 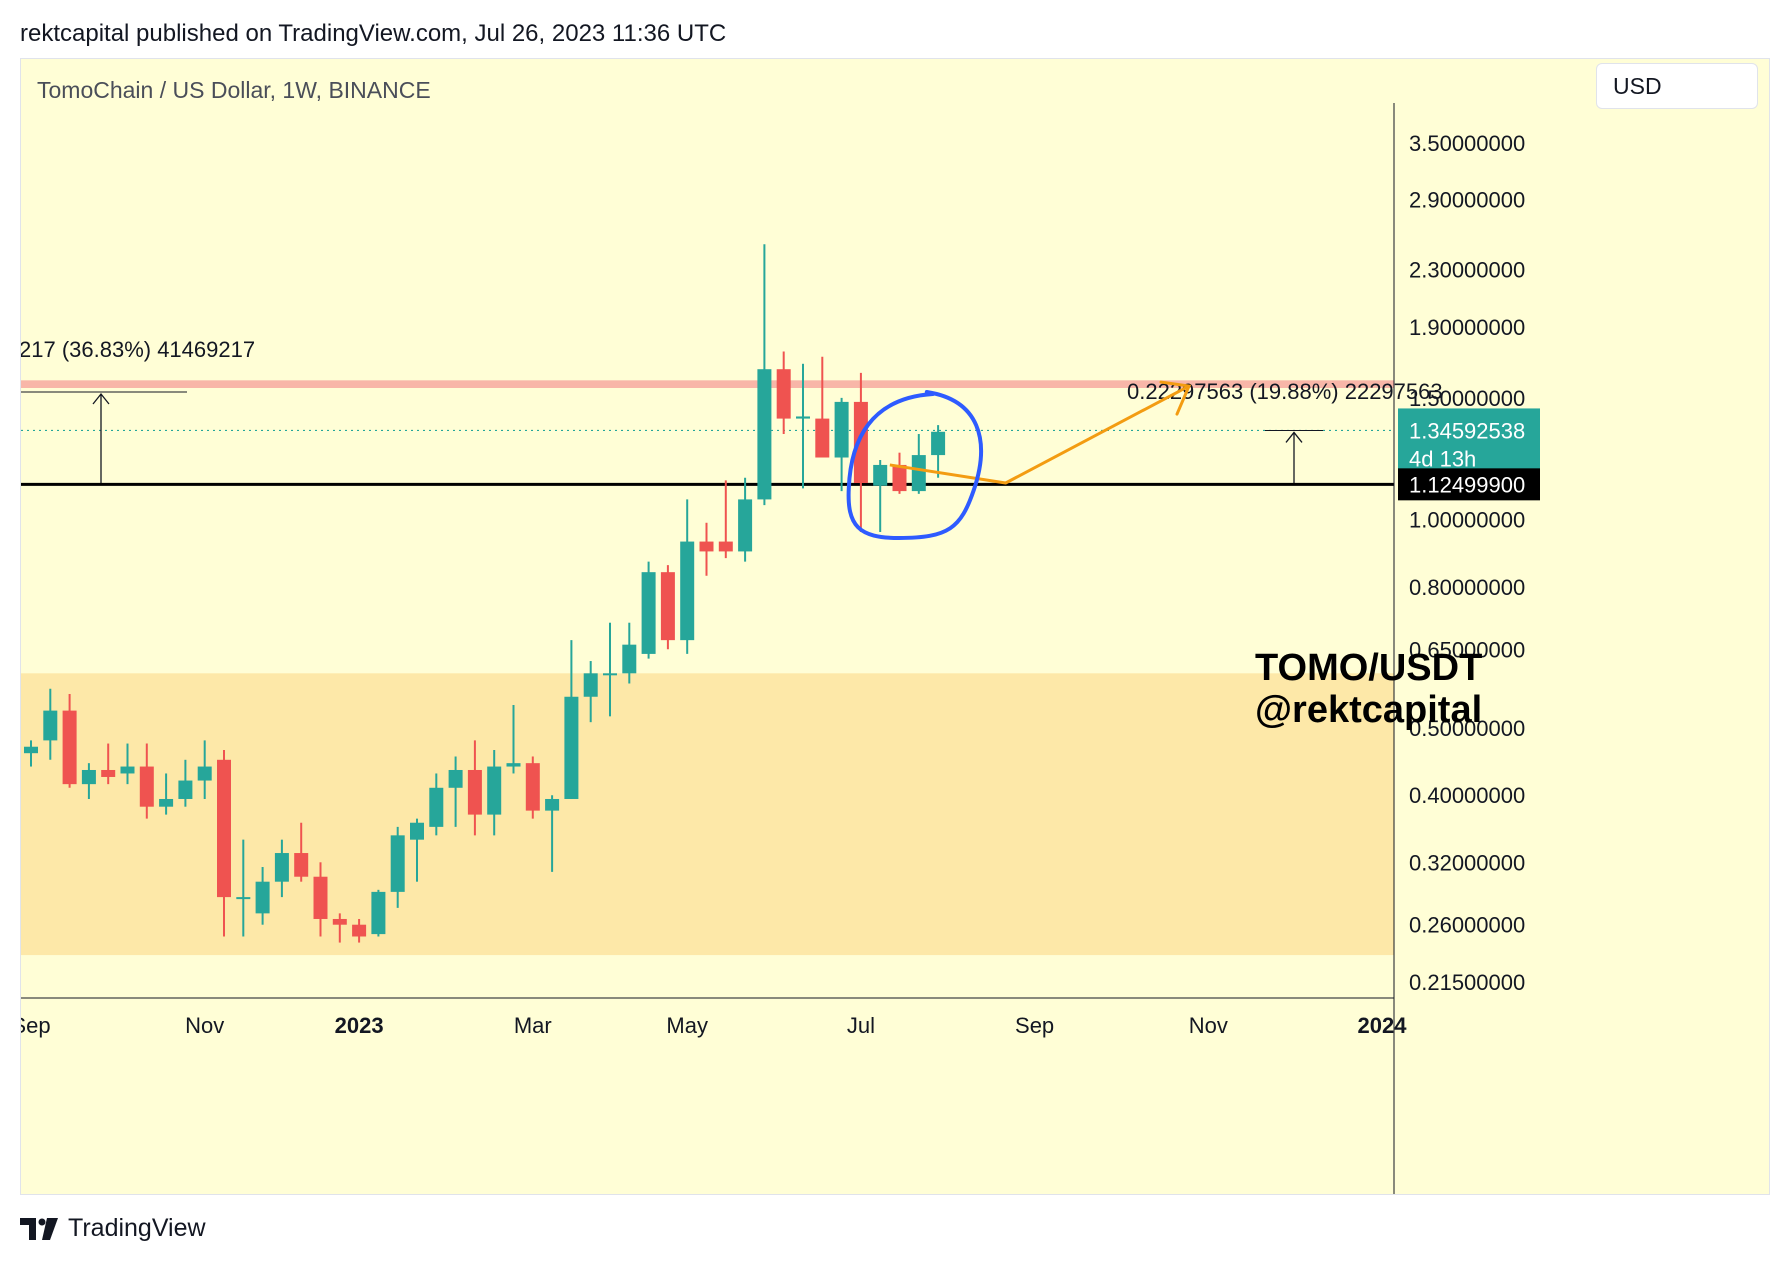 I want to click on watermark-author: @rektcapital, so click(x=1369, y=710).